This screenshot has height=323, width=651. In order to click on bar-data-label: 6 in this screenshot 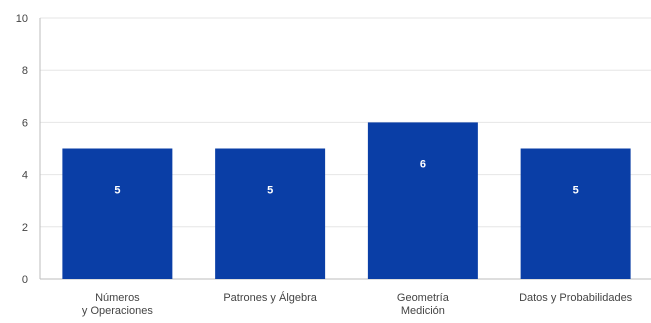, I will do `click(423, 164)`.